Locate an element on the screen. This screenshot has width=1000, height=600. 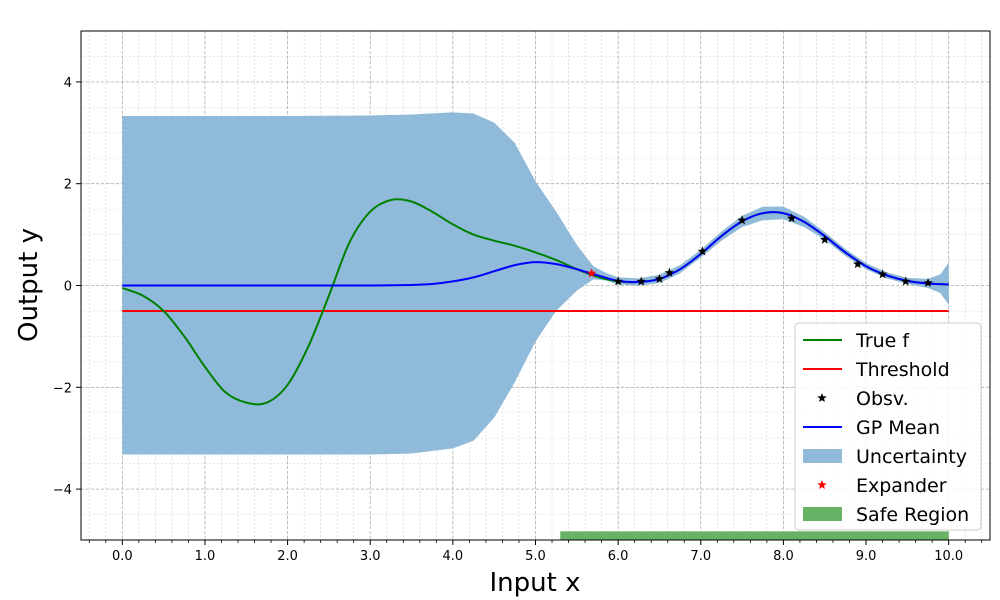
x-axis-ticks: 0.0 1.0 2.0 3.0 4.0 5.0 6.0 7.0 8.0 9.0 10.0 is located at coordinates (535, 552).